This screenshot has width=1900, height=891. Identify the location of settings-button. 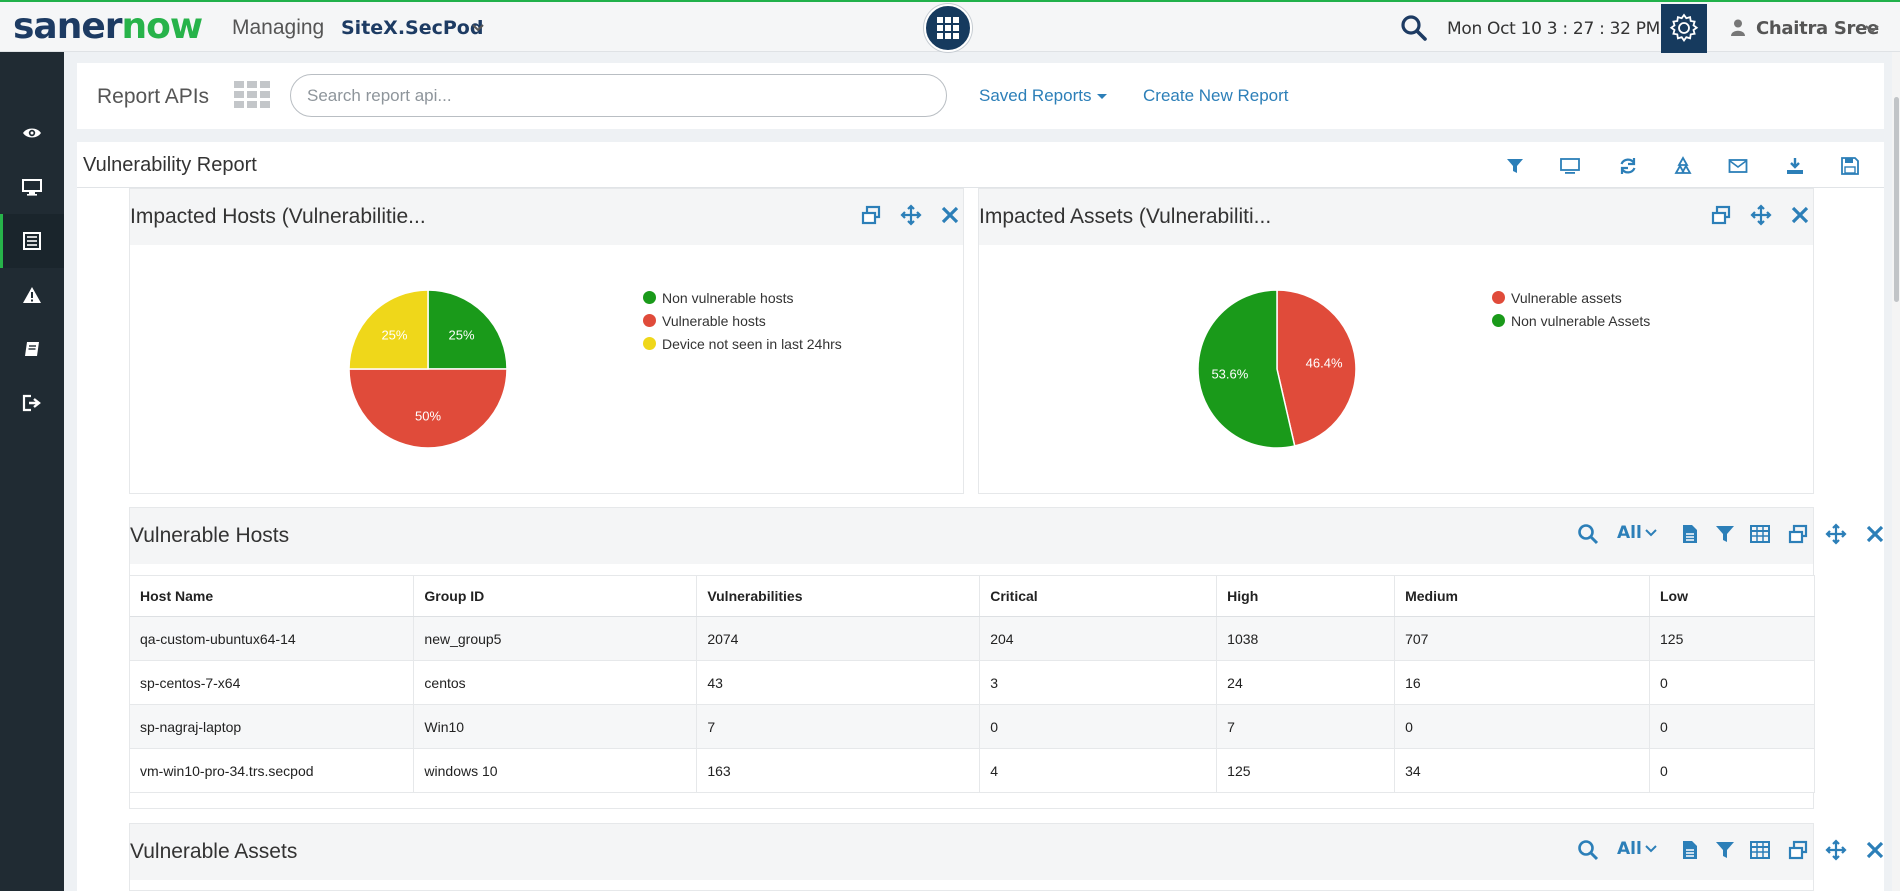
(1684, 28).